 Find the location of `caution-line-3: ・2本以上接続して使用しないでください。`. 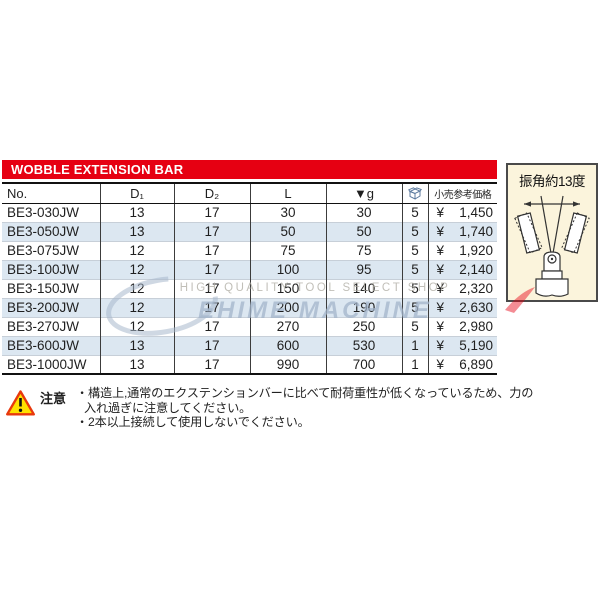

caution-line-3: ・2本以上接続して使用しないでください。 is located at coordinates (193, 422).